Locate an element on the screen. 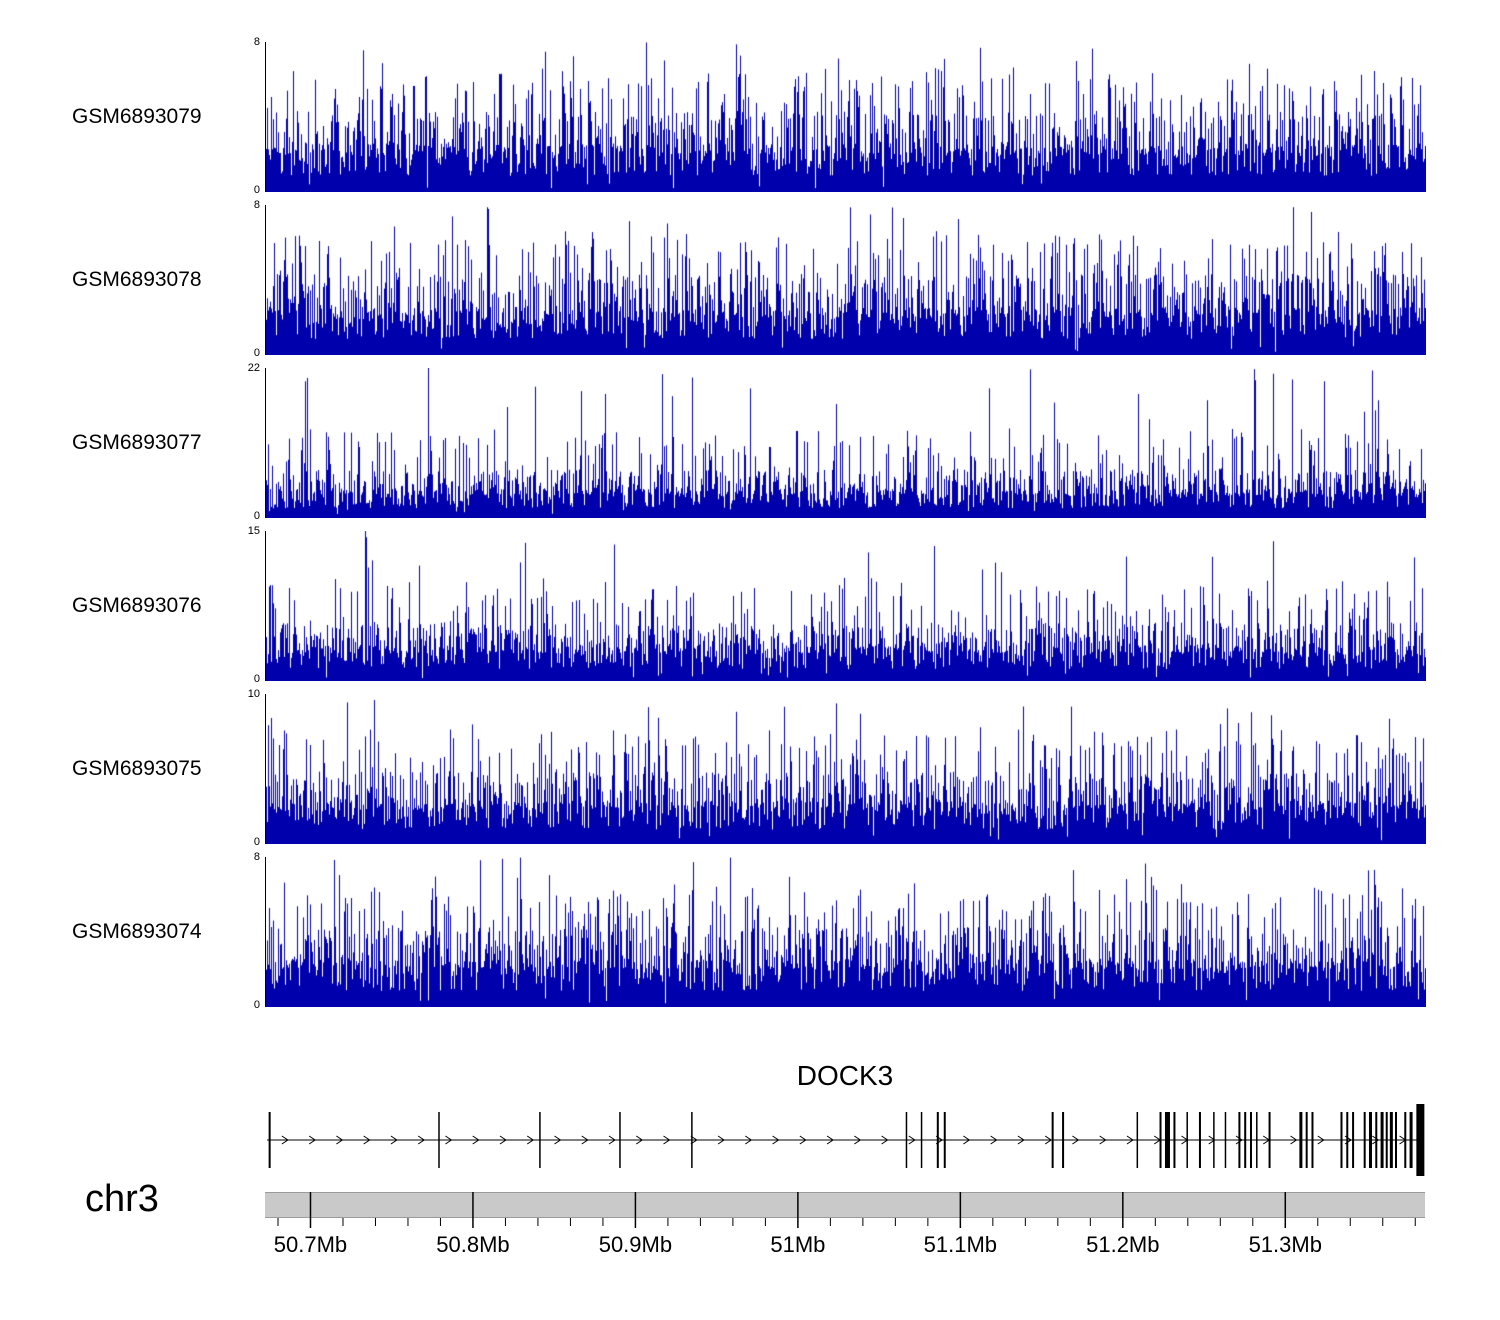 The width and height of the screenshot is (1500, 1320). track-row: GSM6893079 8 0 is located at coordinates (750, 116).